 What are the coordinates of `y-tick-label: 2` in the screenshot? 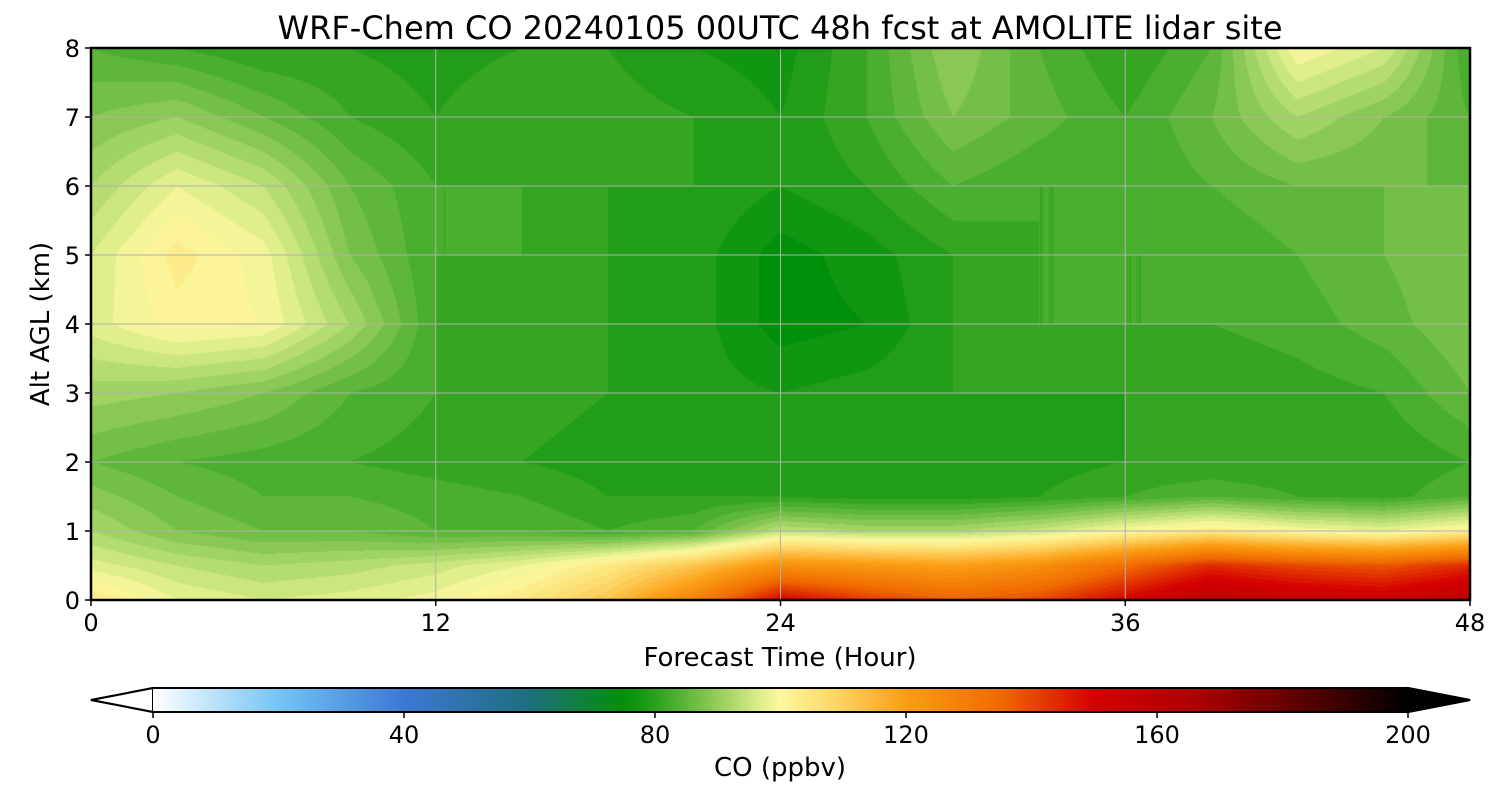 It's located at (72, 463).